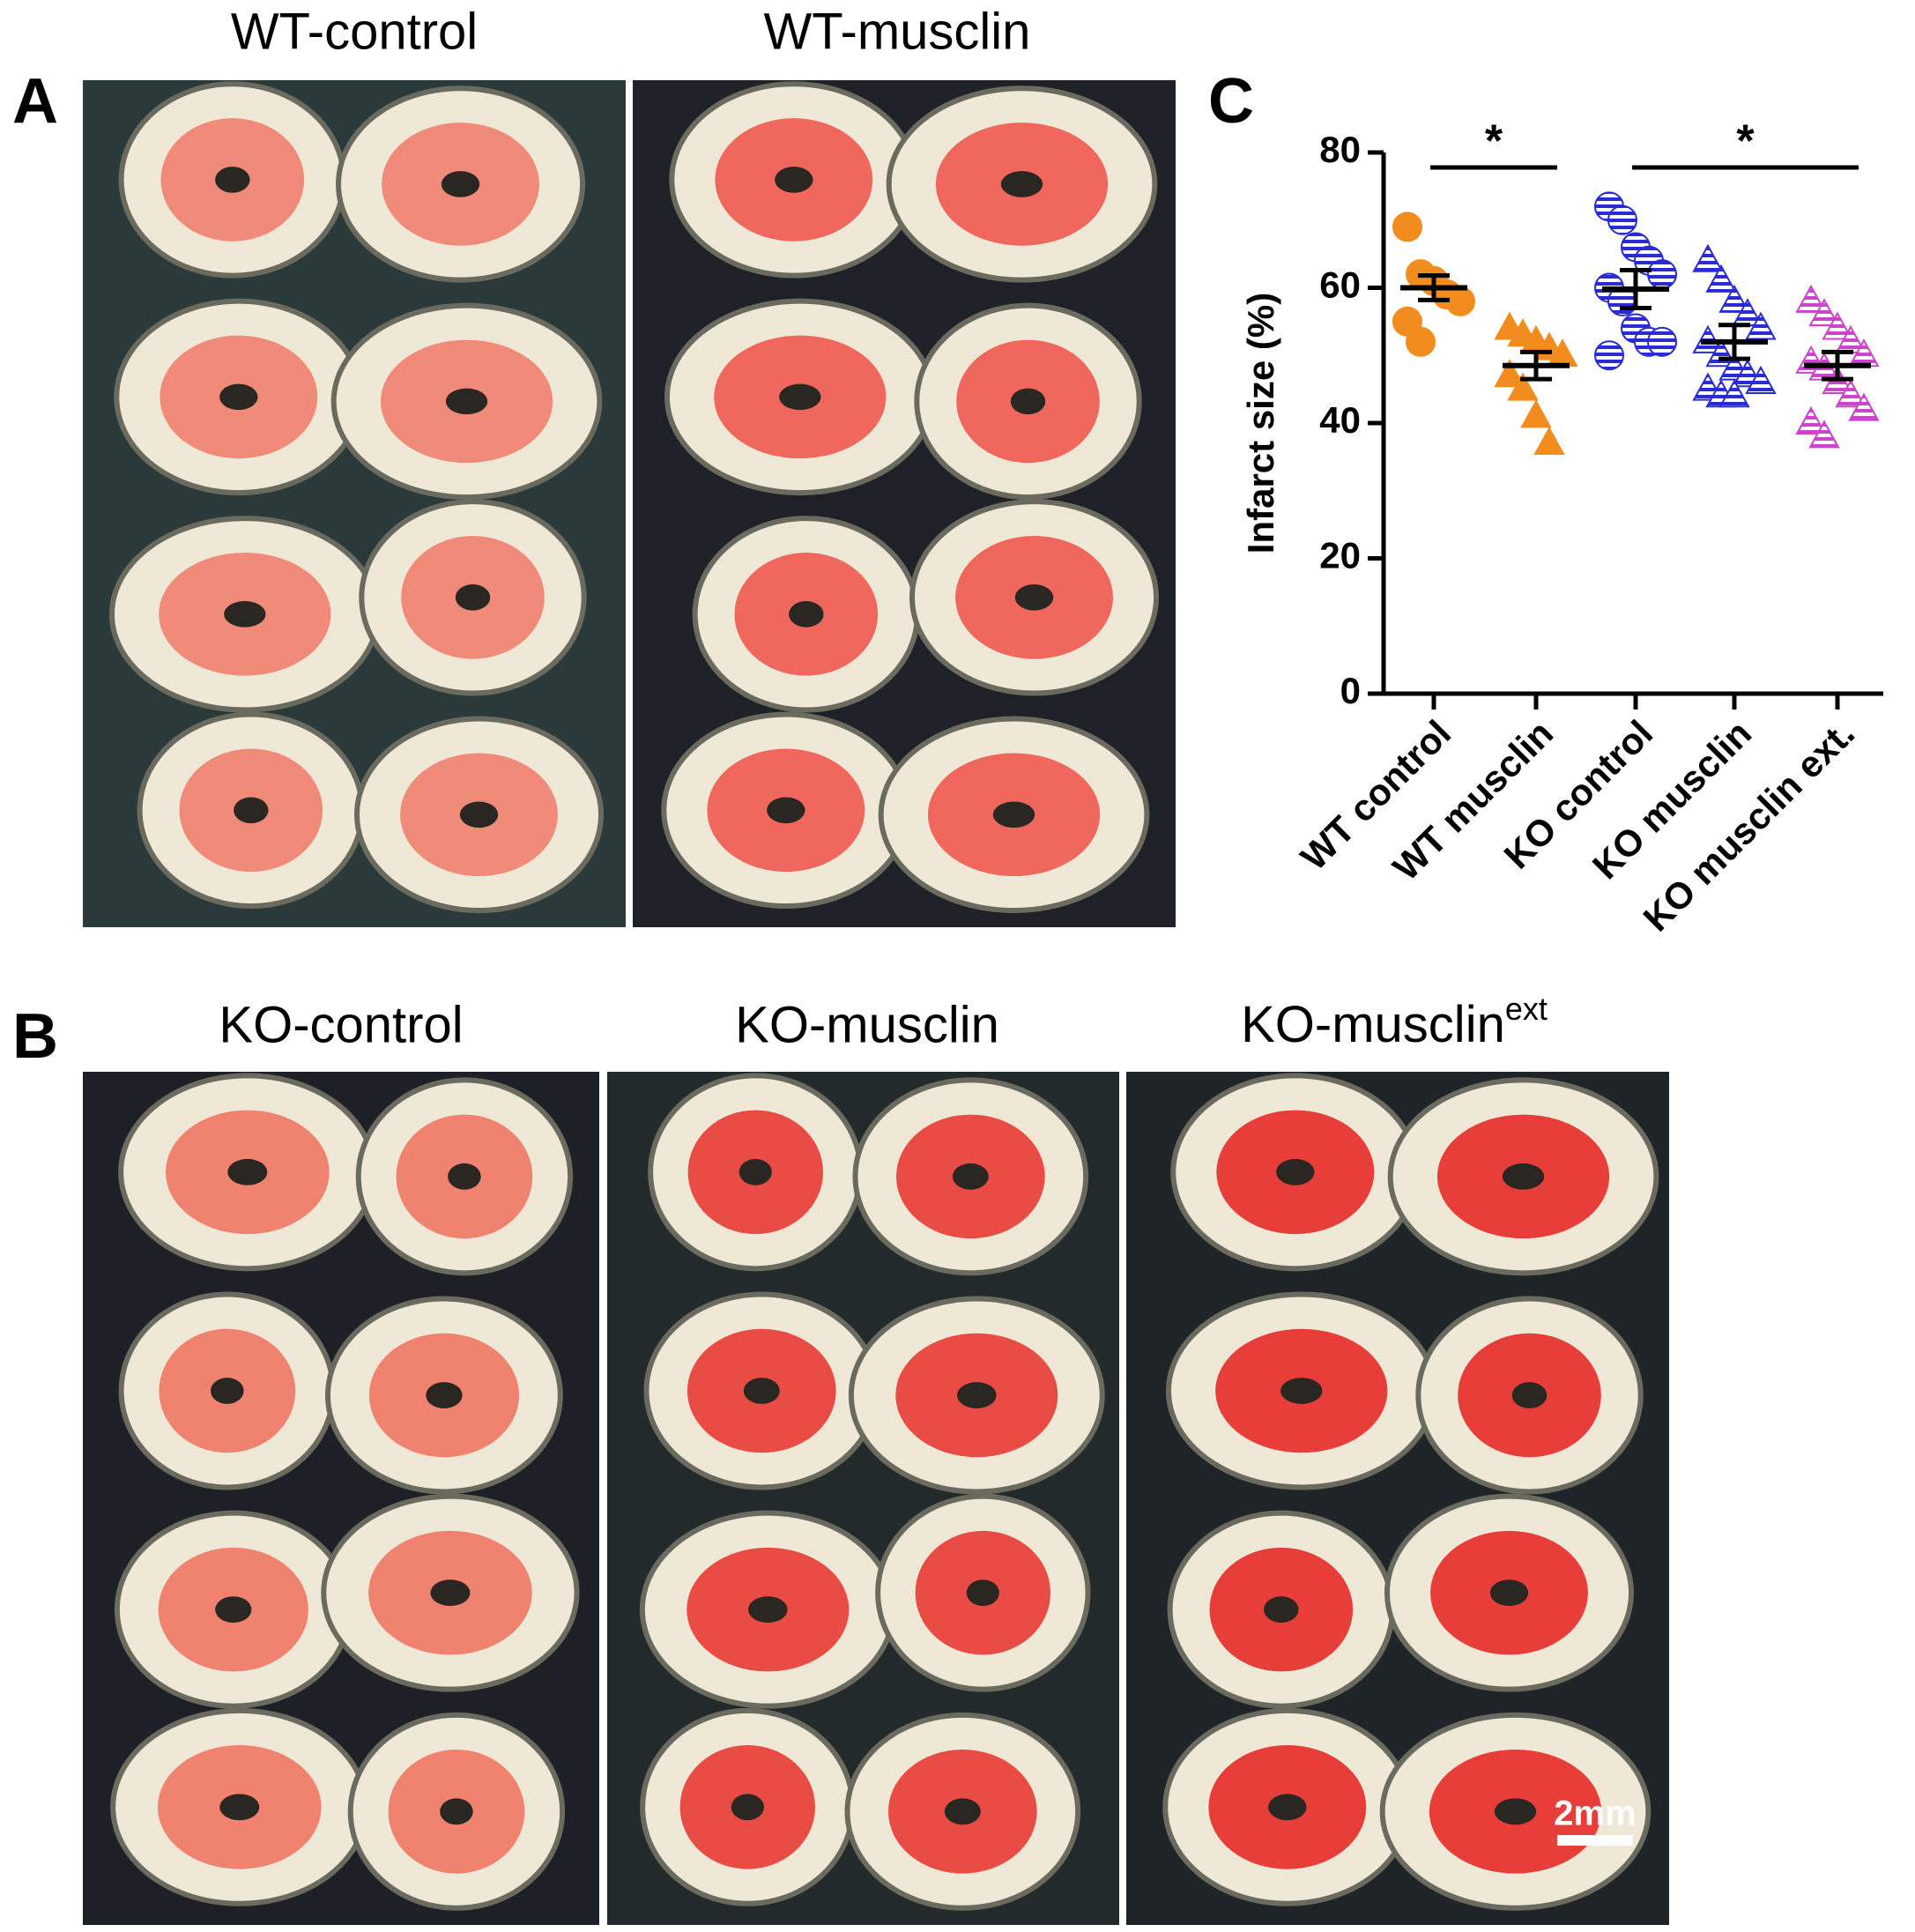  I want to click on panel-label: A, so click(35, 101).